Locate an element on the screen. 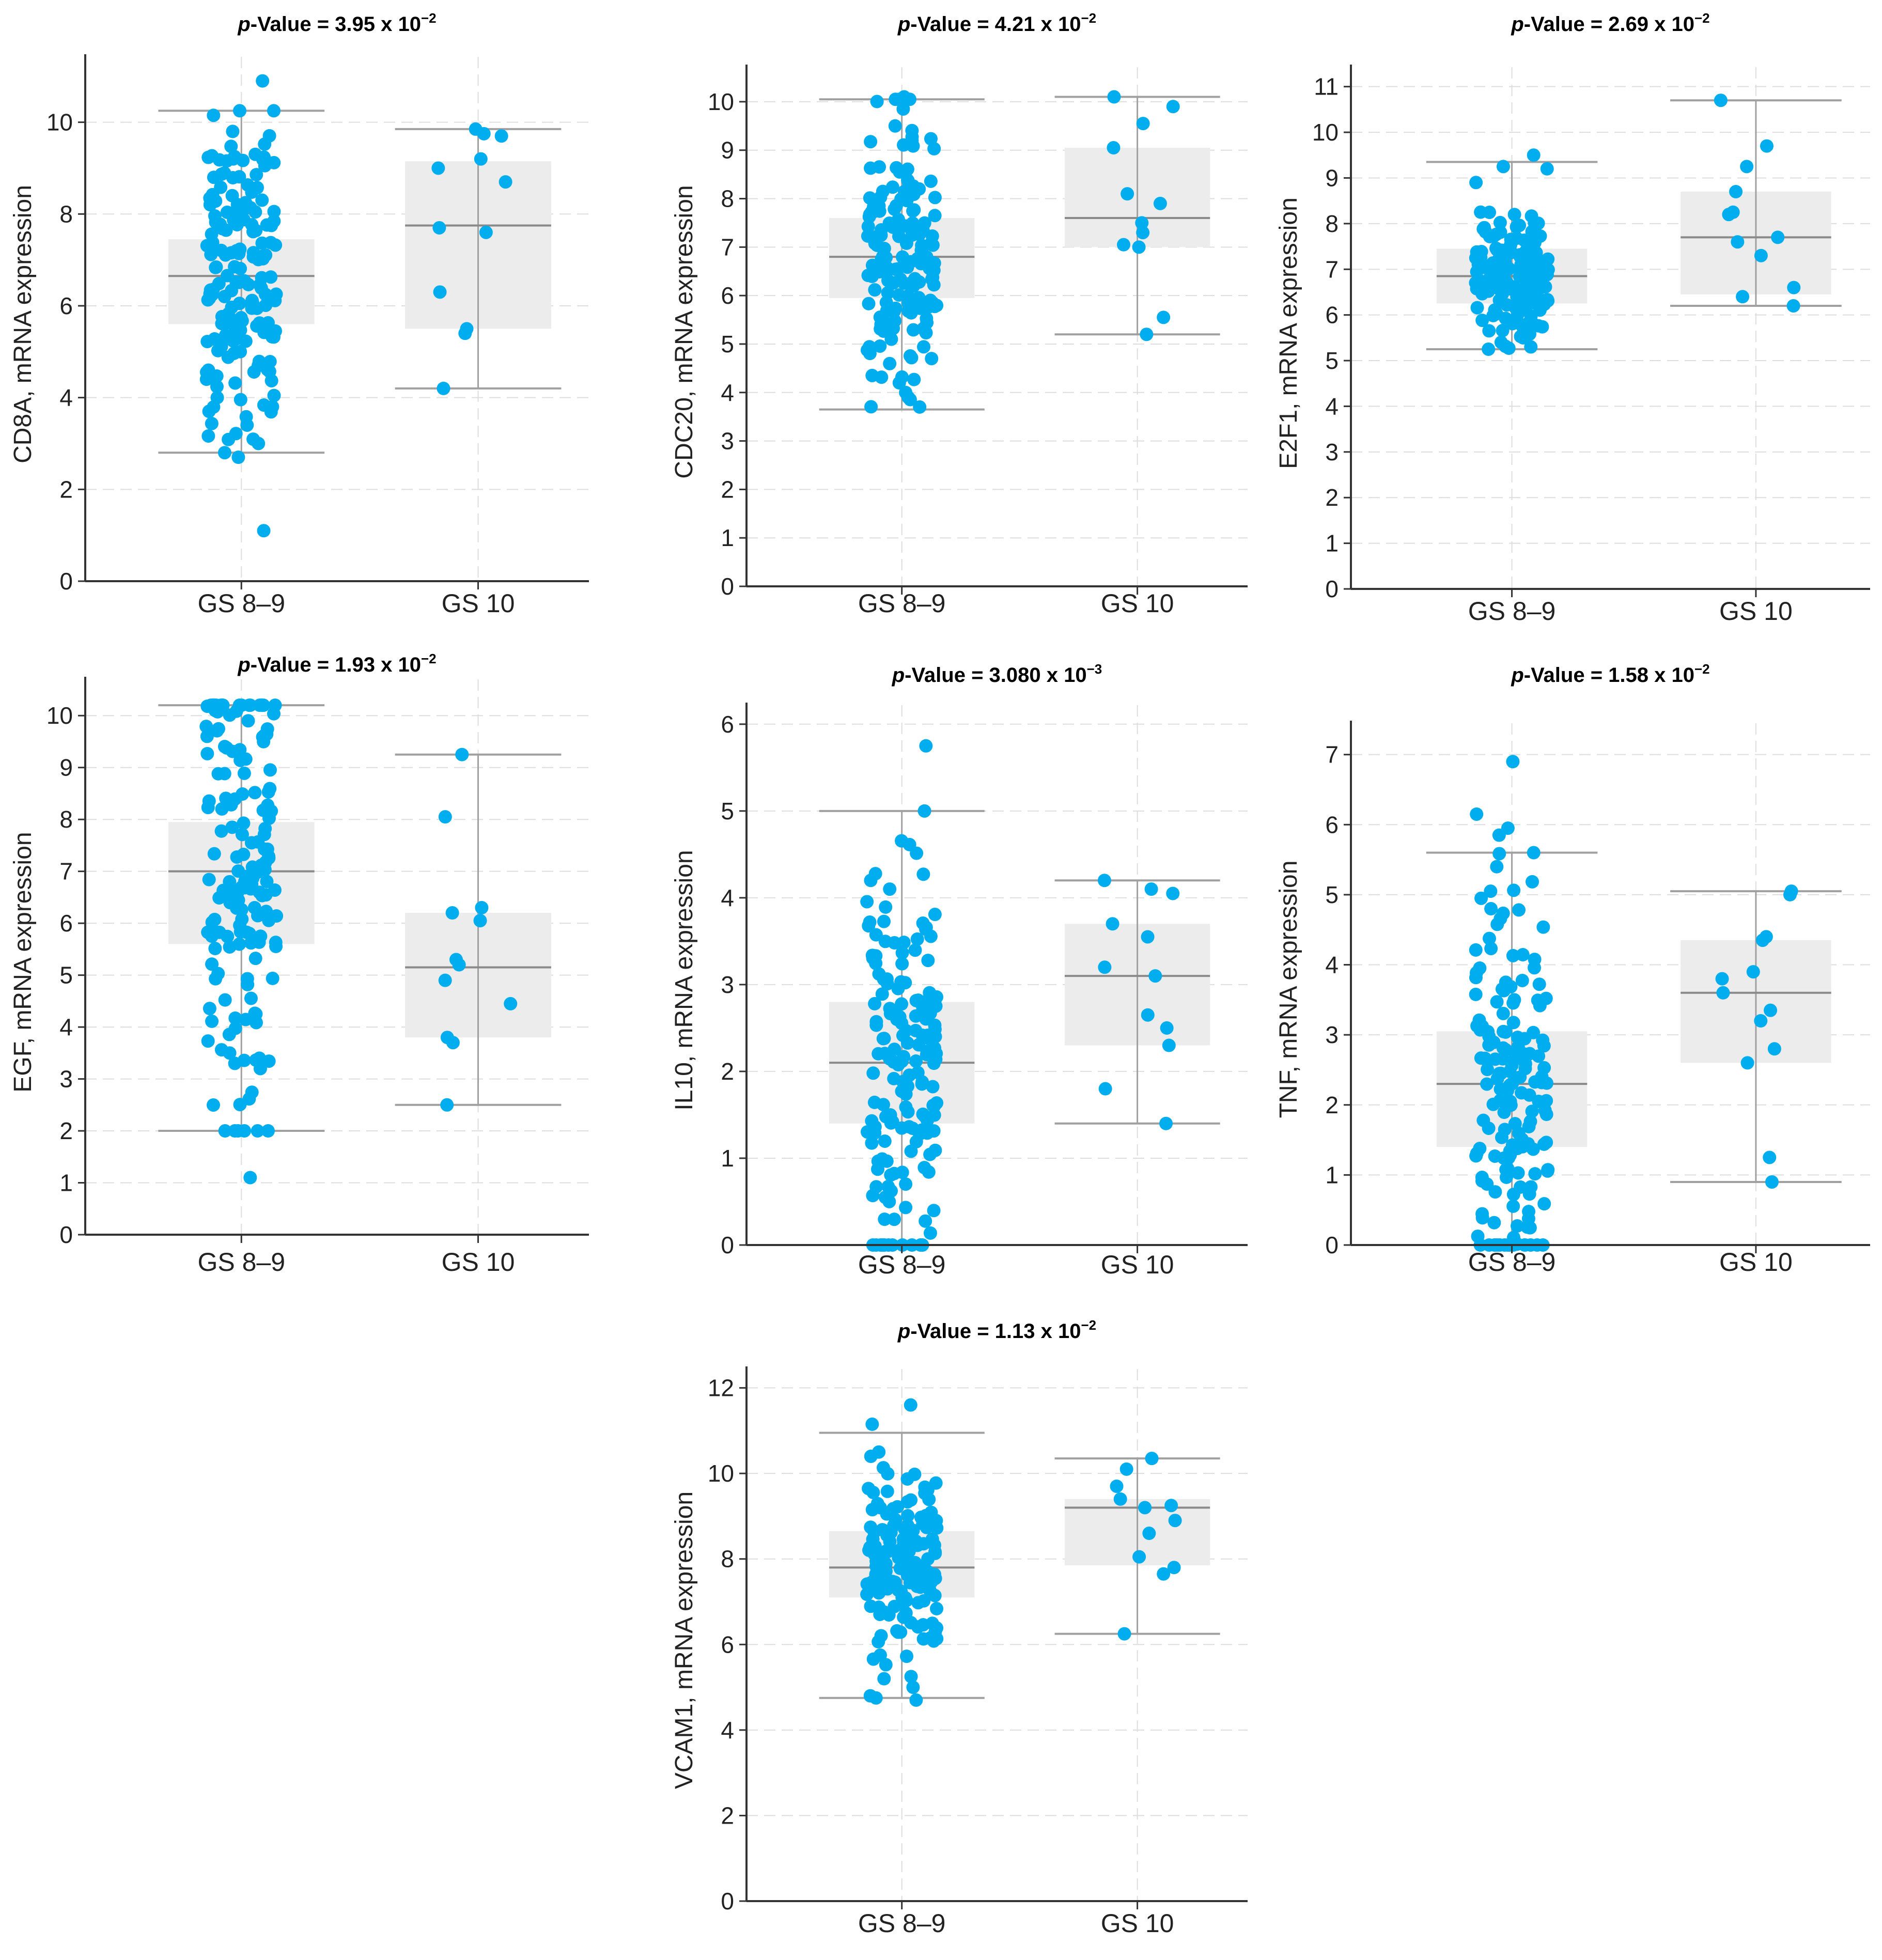  y-tick-label: 4 is located at coordinates (1332, 965).